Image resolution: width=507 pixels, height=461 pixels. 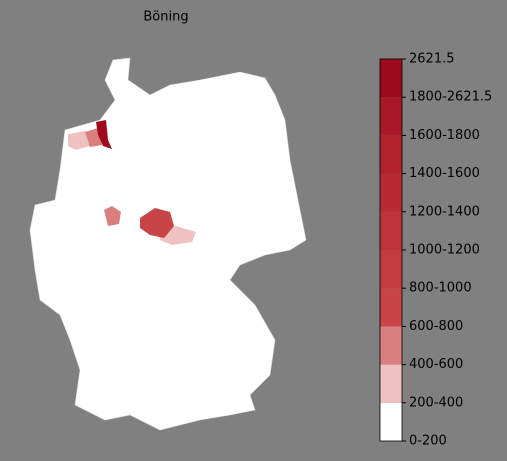 I want to click on region-dark, so click(x=104, y=134).